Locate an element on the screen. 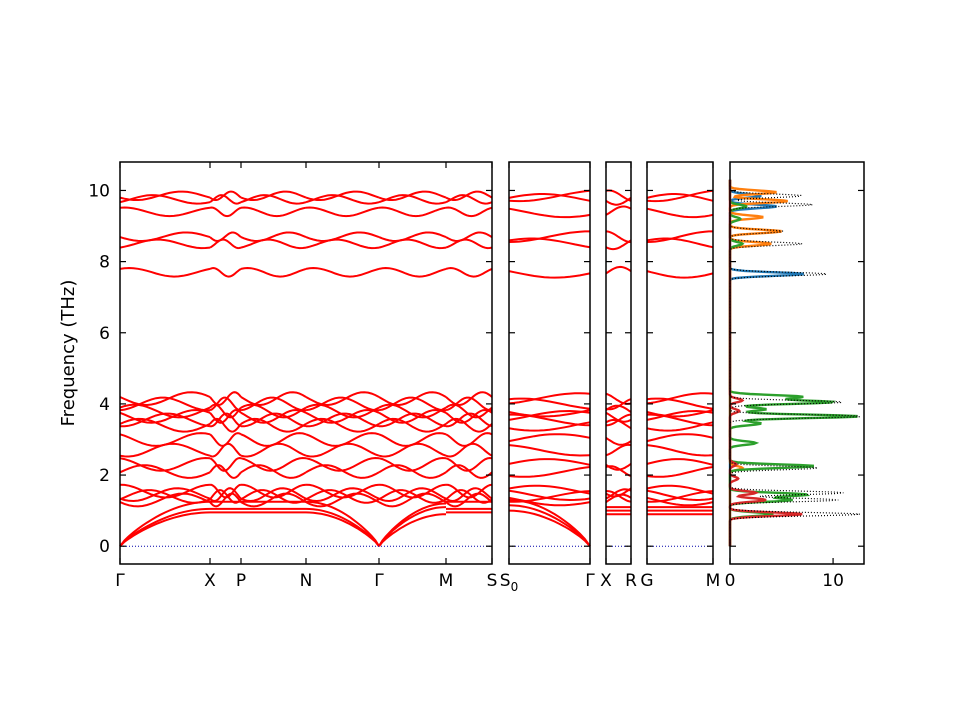 The image size is (960, 720). dos-x-tick-label: 10 is located at coordinates (833, 581).